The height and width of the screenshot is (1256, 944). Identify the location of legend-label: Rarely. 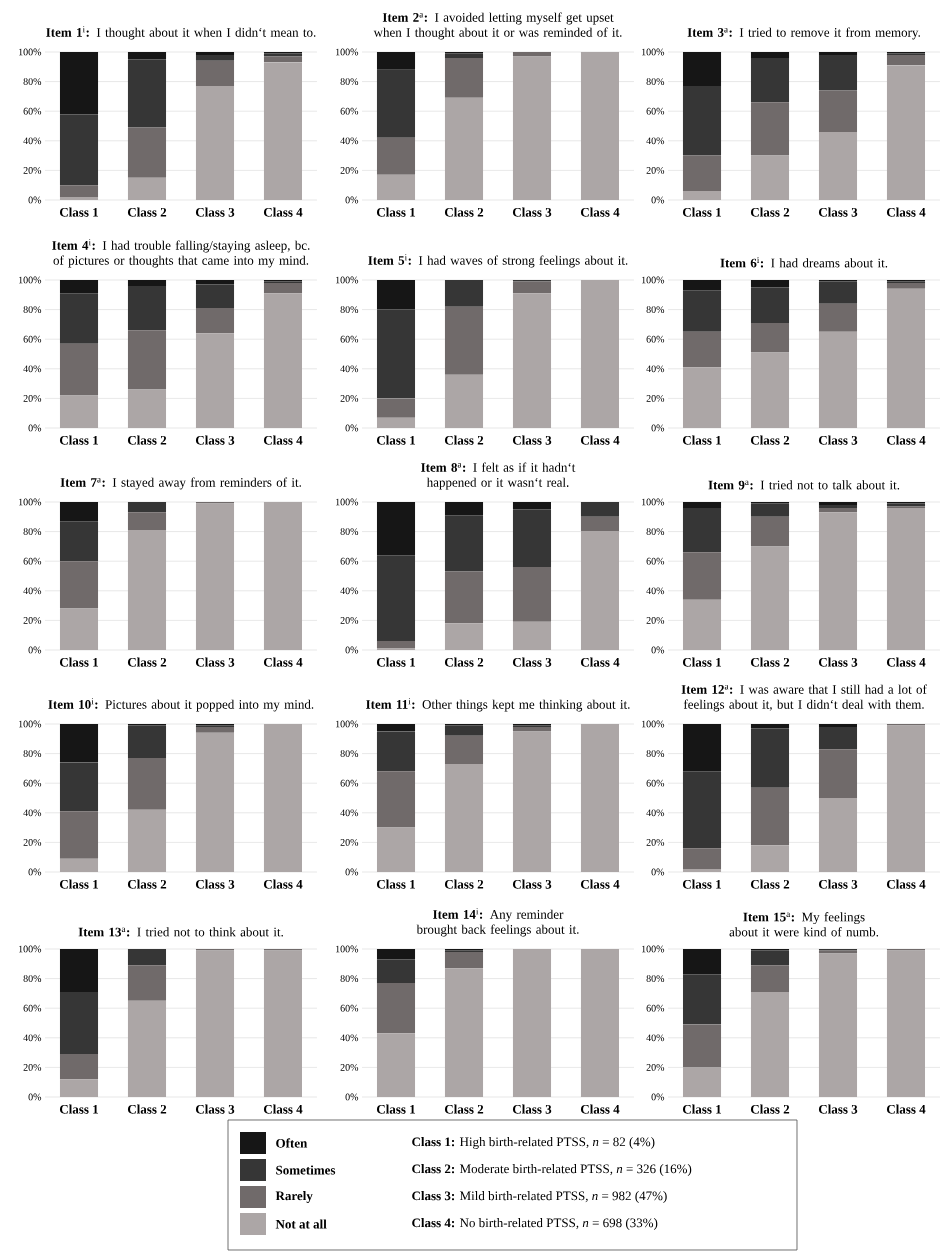
(294, 1197).